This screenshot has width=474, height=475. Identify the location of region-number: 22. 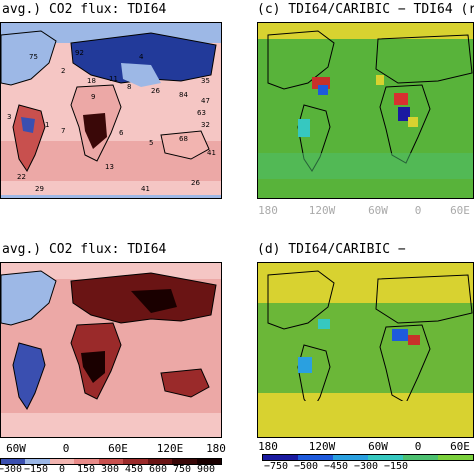
(21, 177).